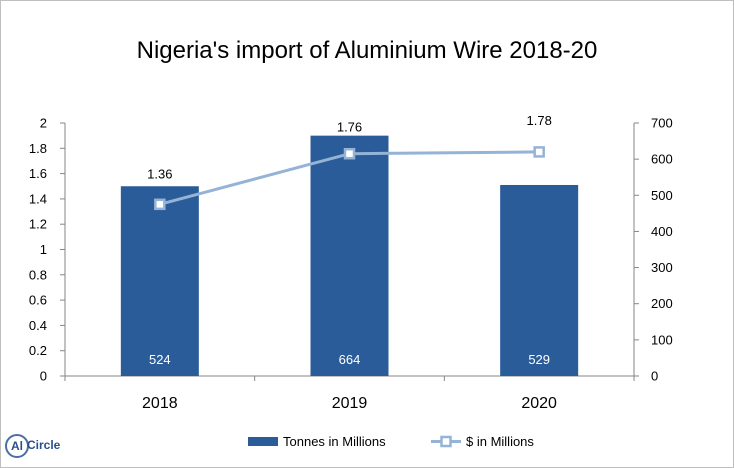 Image resolution: width=734 pixels, height=468 pixels. What do you see at coordinates (654, 376) in the screenshot?
I see `right-tick-label: 0` at bounding box center [654, 376].